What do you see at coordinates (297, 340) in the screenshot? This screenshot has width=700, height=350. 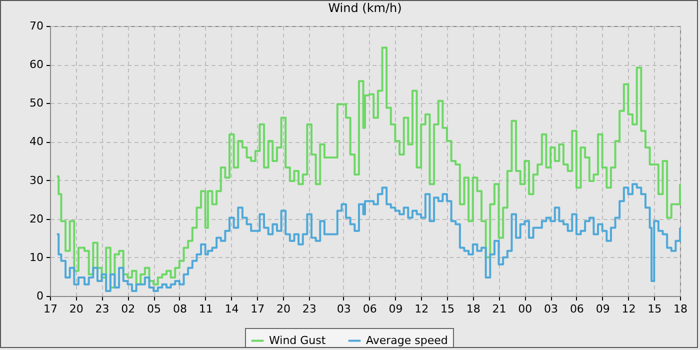 I see `legend-label: Wind Gust` at bounding box center [297, 340].